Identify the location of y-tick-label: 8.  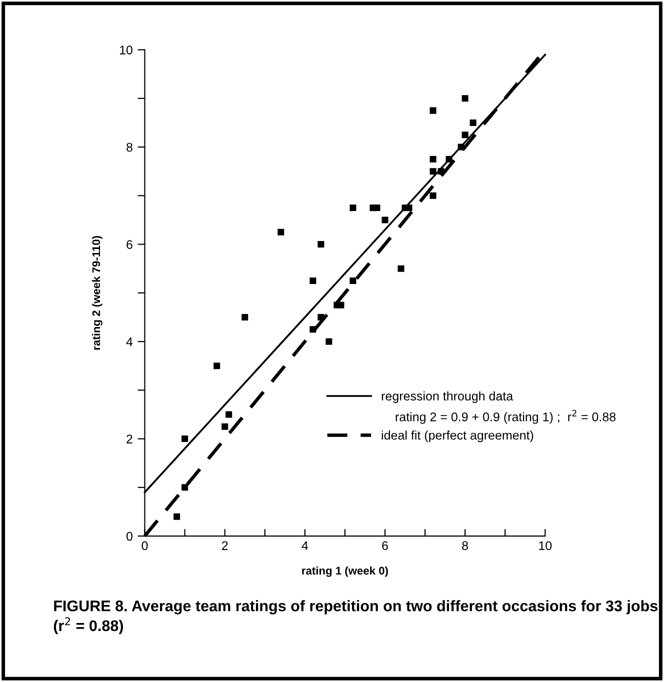
(129, 147).